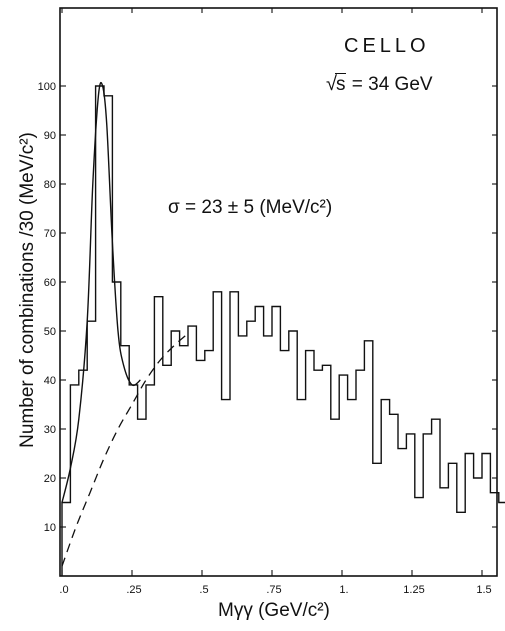 The image size is (505, 631). I want to click on energy-label: √s = 34 GeV, so click(379, 84).